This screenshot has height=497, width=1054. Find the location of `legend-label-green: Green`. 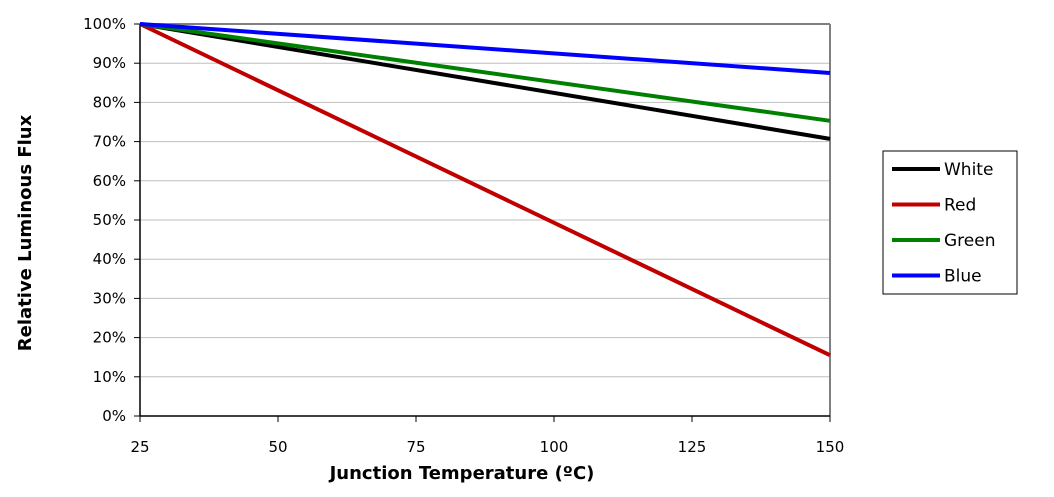

legend-label-green: Green is located at coordinates (969, 241).